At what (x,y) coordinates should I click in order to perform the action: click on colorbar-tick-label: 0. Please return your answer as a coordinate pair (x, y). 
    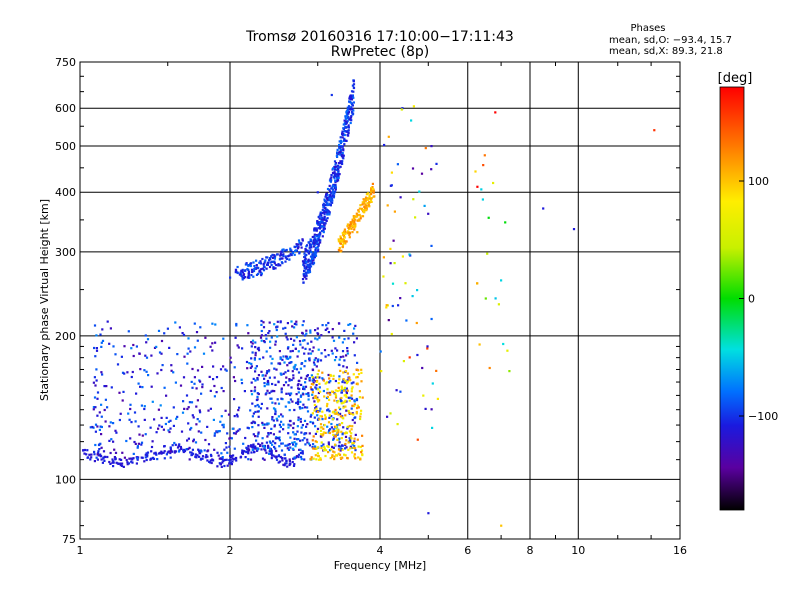
    Looking at the image, I should click on (751, 299).